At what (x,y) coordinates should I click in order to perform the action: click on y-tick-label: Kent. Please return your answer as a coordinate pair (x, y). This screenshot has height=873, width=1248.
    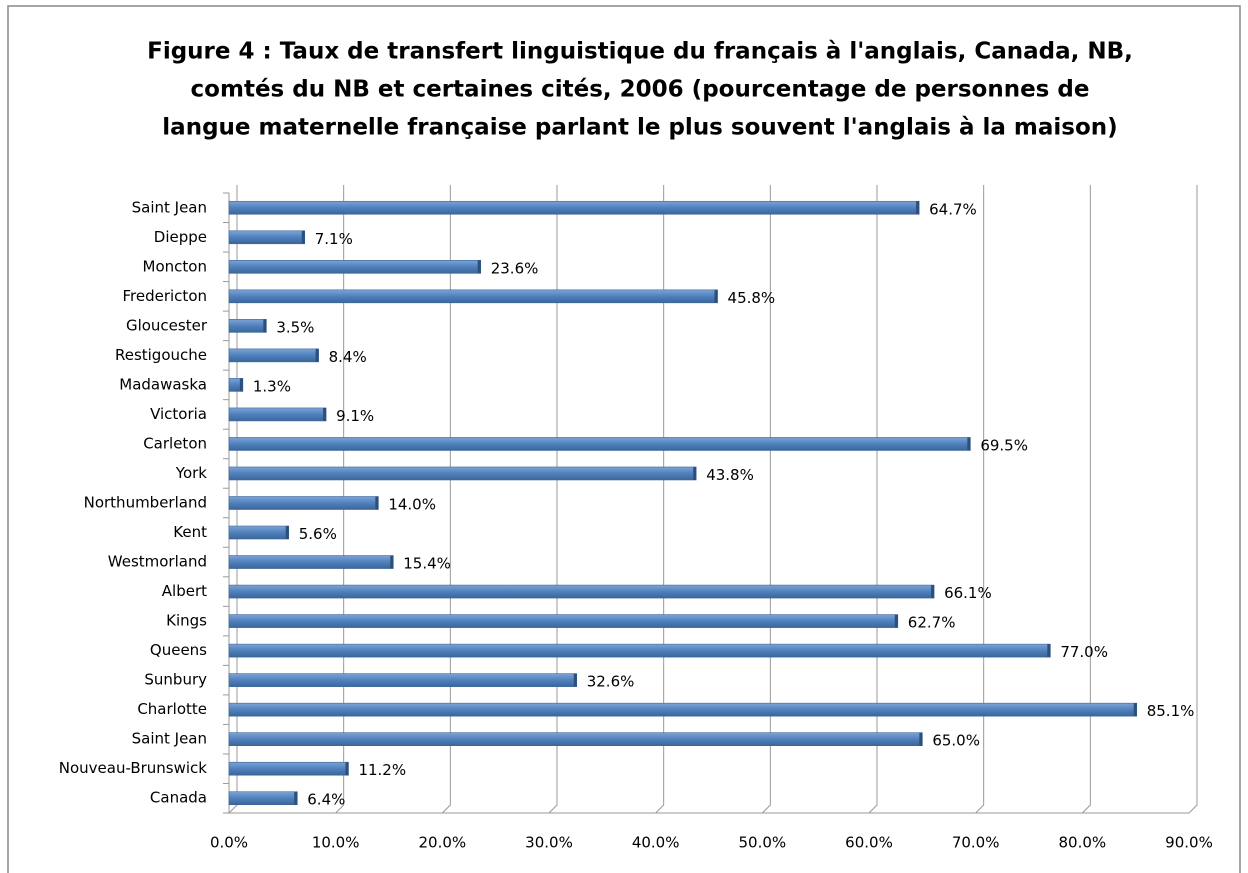
    Looking at the image, I should click on (190, 532).